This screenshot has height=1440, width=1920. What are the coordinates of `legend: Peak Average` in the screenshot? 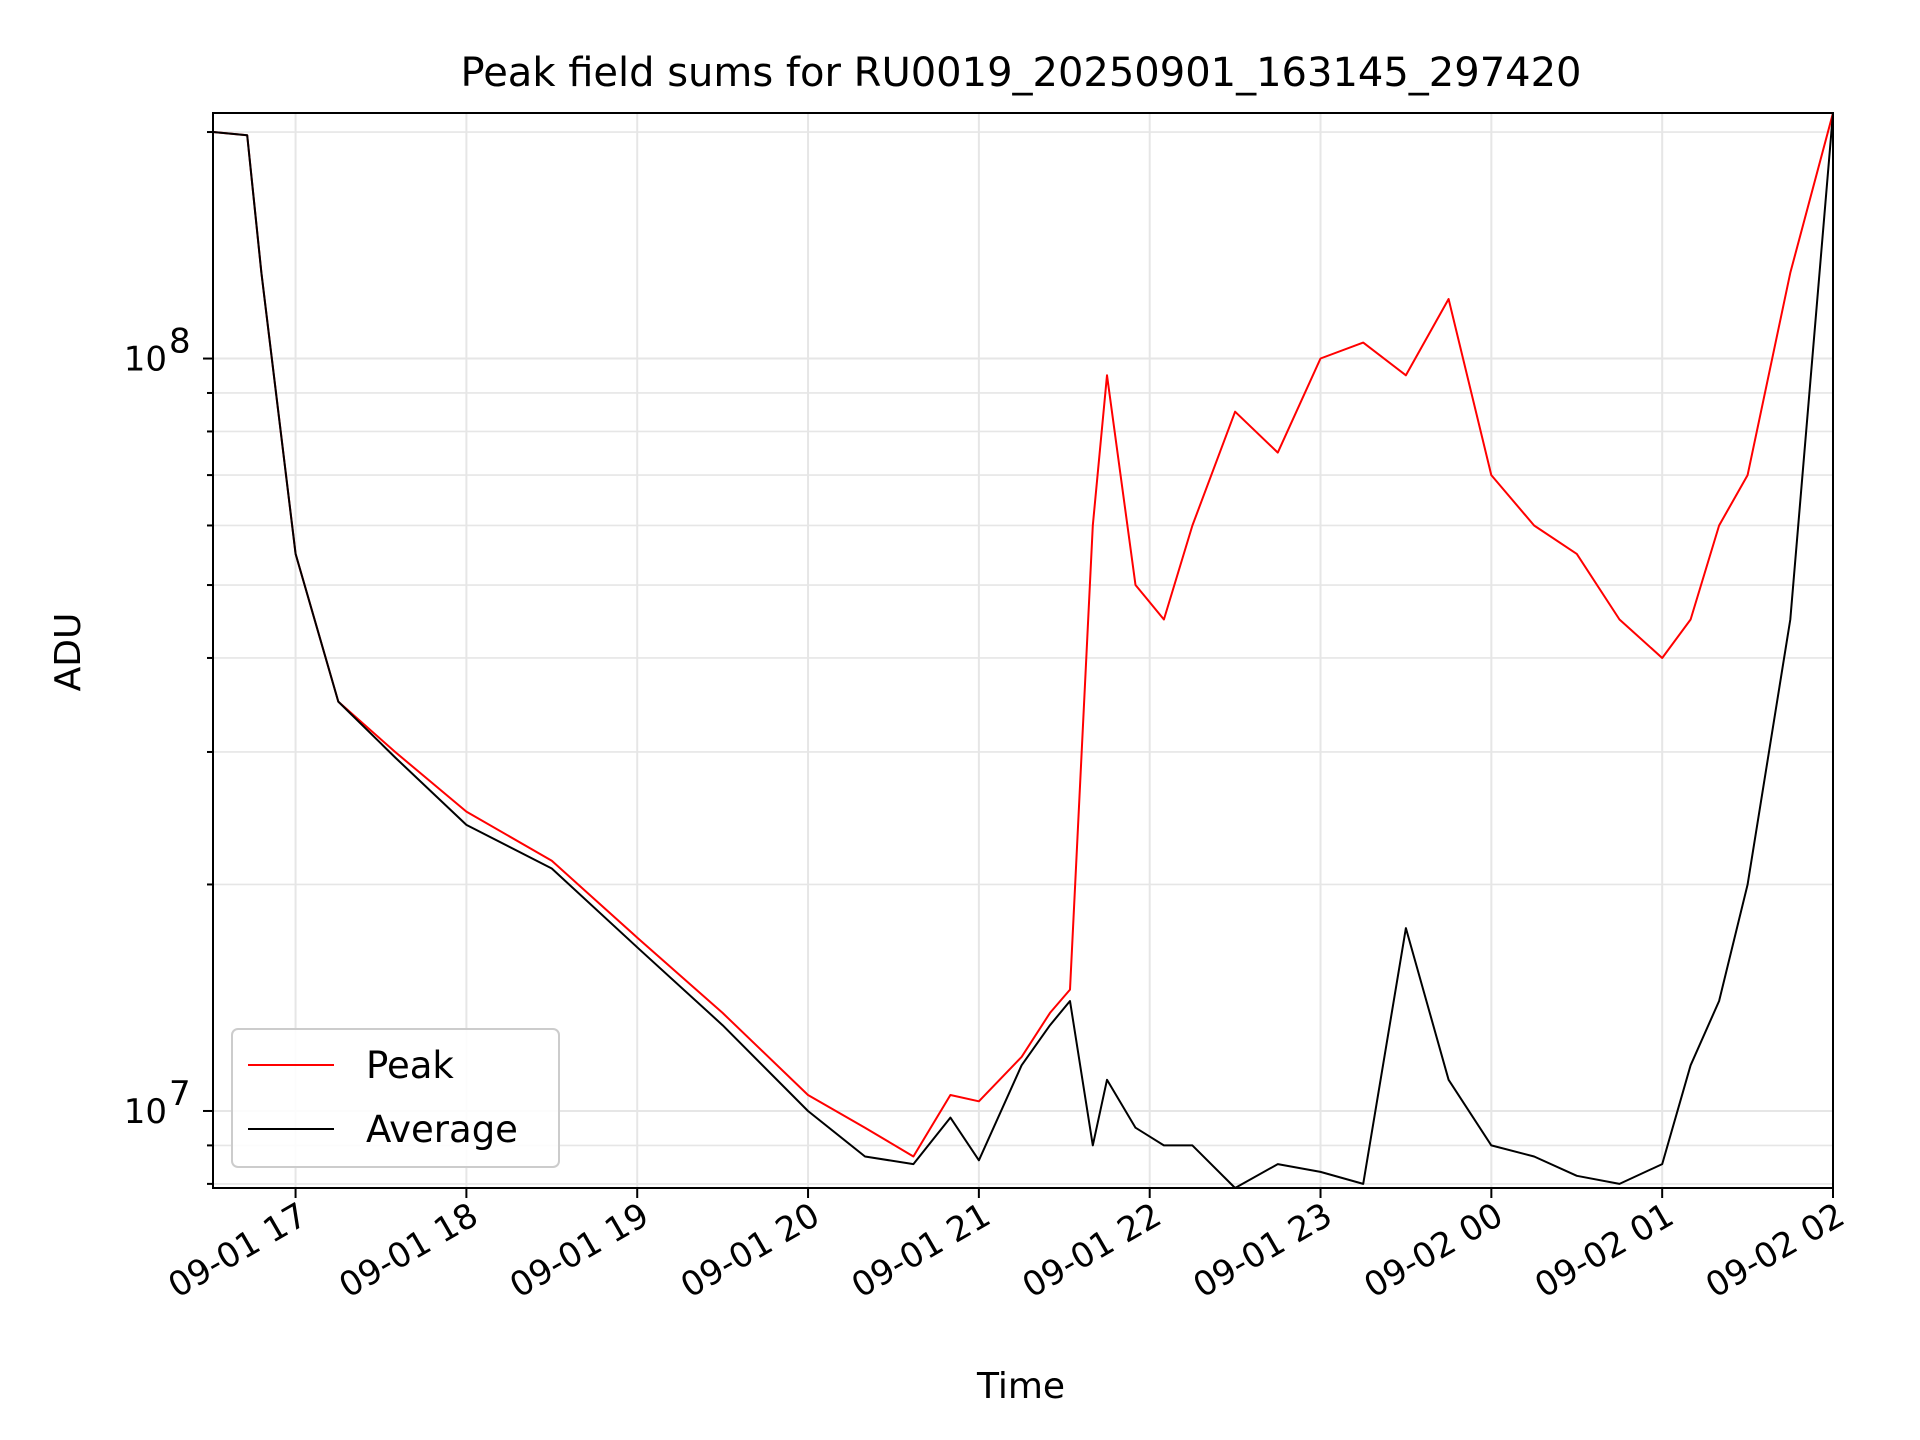 It's located at (395, 1098).